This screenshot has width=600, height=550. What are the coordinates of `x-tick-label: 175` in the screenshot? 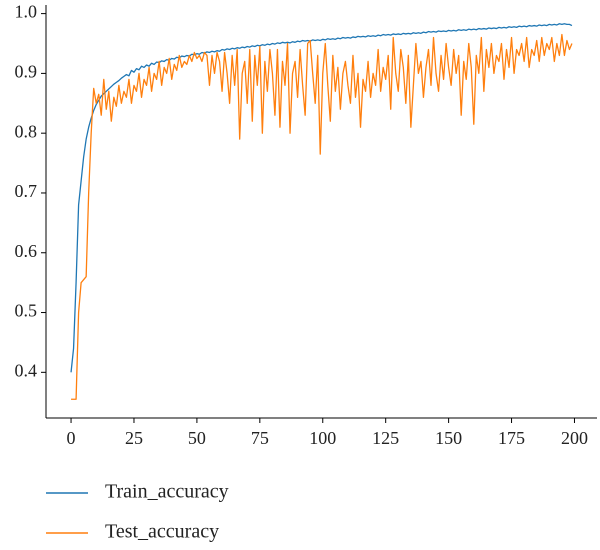 It's located at (511, 438).